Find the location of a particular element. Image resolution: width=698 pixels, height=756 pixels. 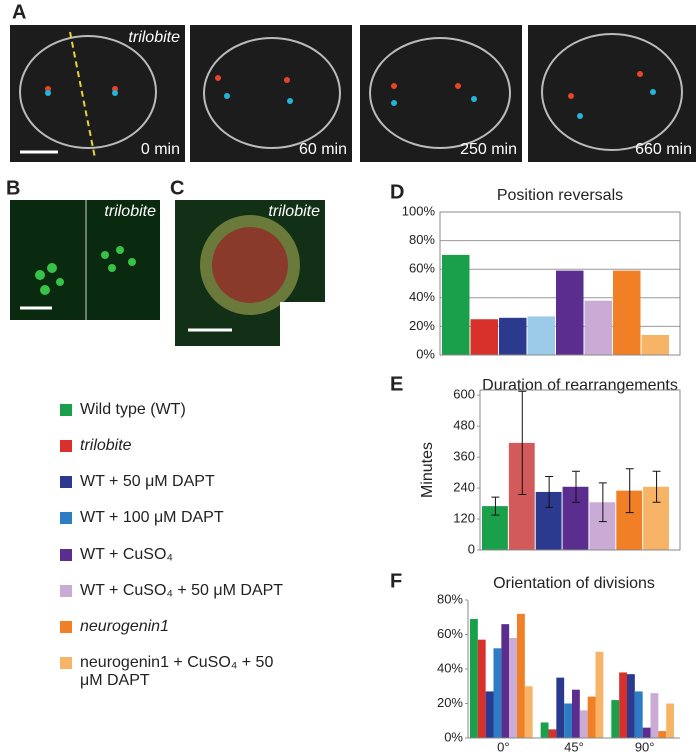

plot-frame is located at coordinates (560, 283).